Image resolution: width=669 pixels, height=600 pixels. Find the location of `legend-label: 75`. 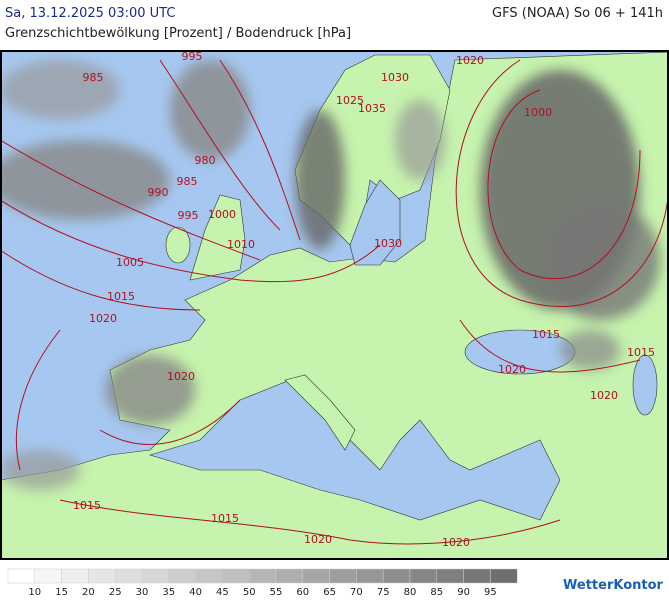

legend-label: 75 is located at coordinates (383, 592).